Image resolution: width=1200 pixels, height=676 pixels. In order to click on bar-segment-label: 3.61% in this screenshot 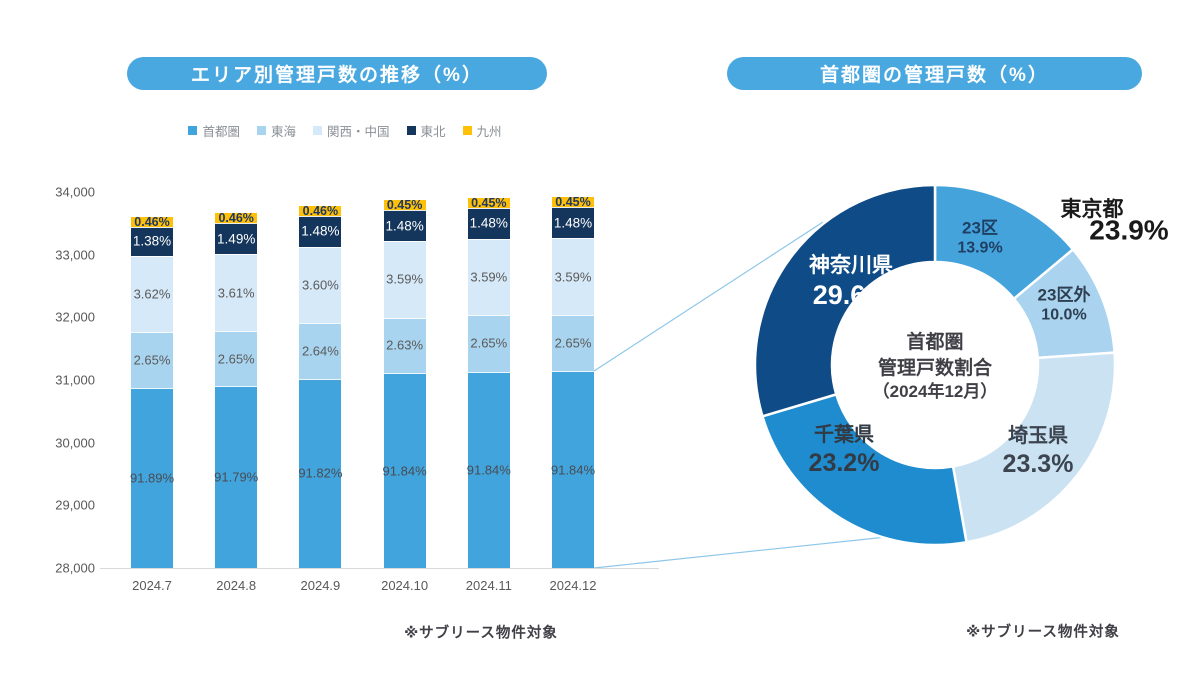, I will do `click(236, 292)`.